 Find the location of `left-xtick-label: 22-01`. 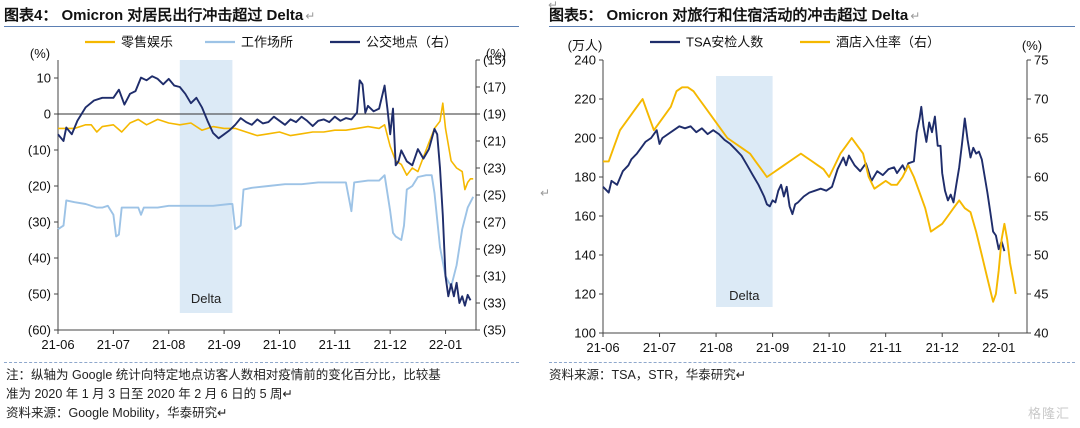

left-xtick-label: 22-01 is located at coordinates (445, 344).